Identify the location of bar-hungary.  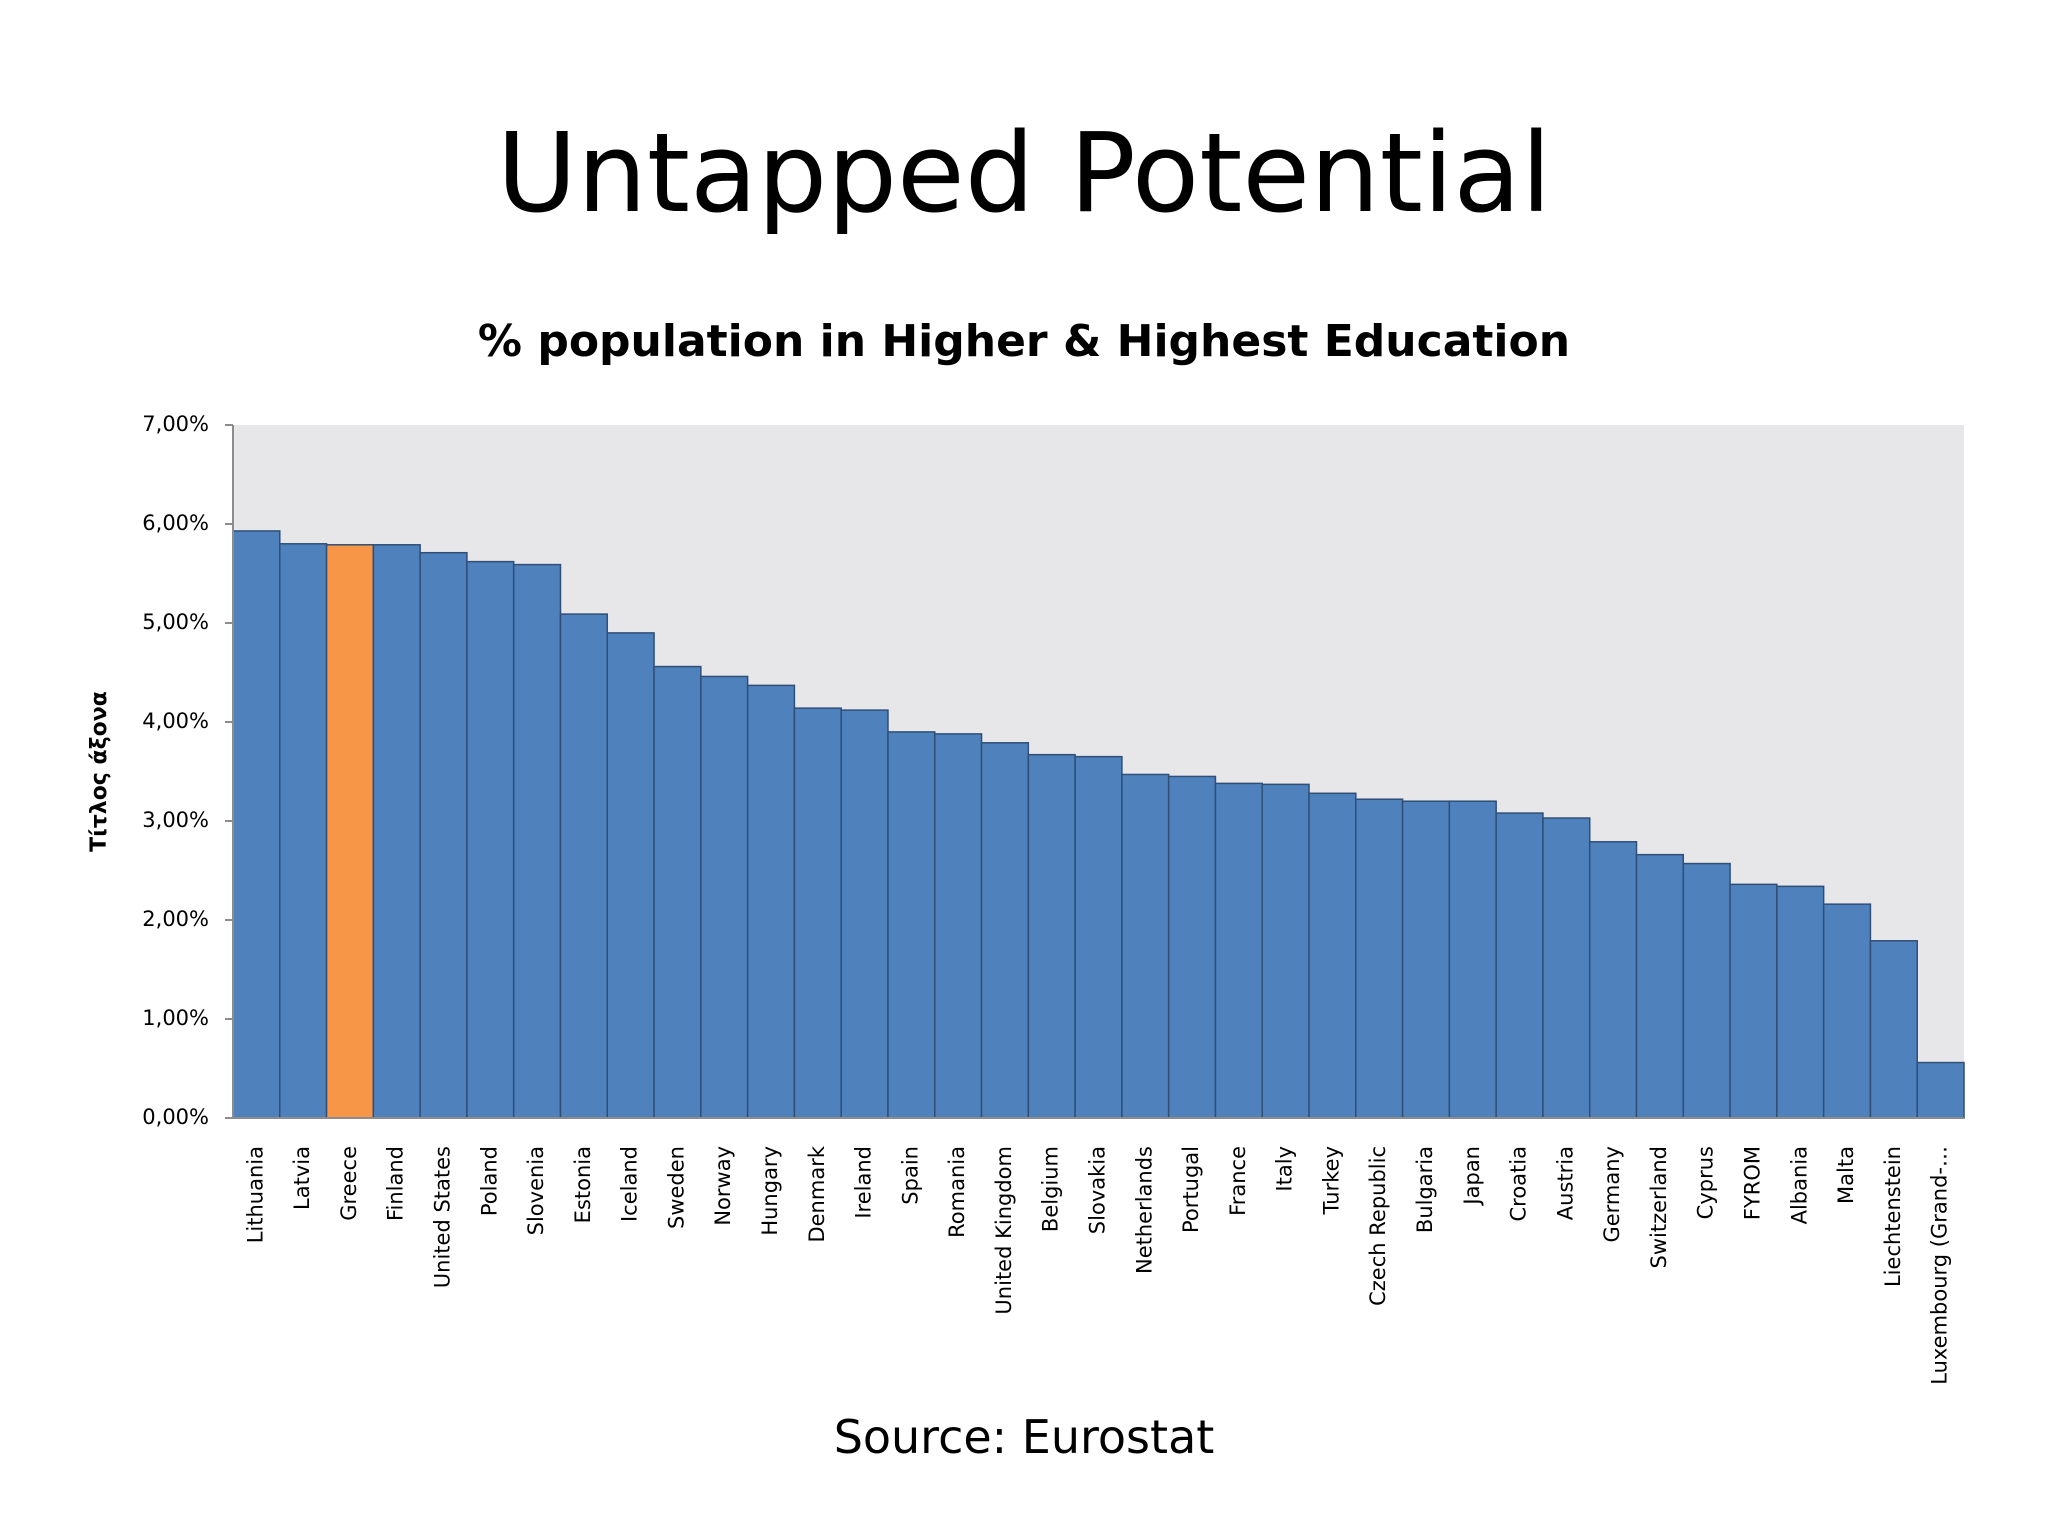
(771, 901).